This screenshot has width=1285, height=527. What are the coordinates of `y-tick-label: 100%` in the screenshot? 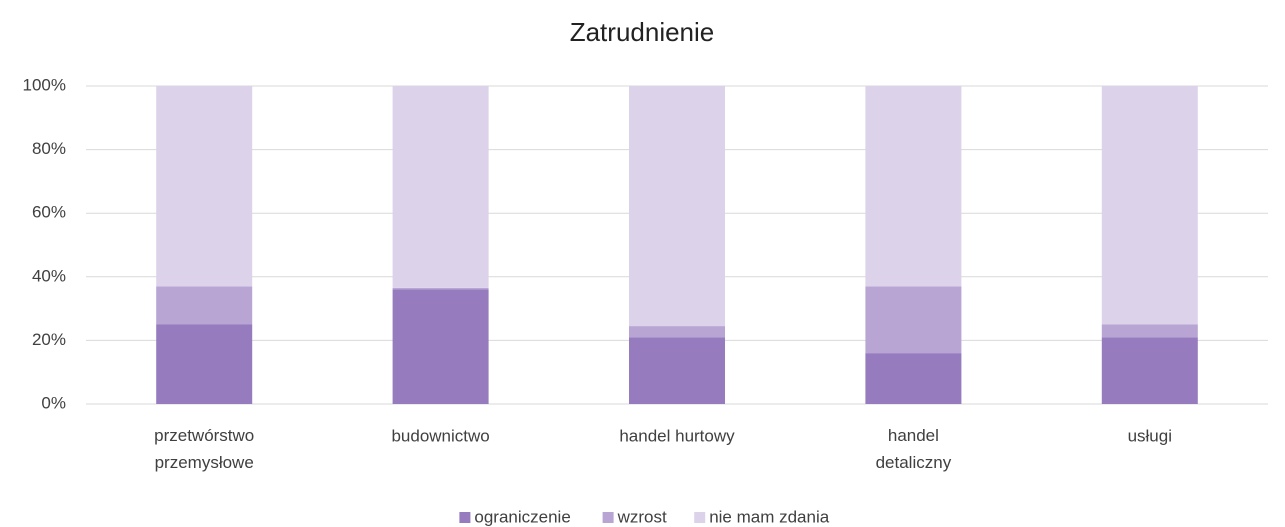 It's located at (44, 84).